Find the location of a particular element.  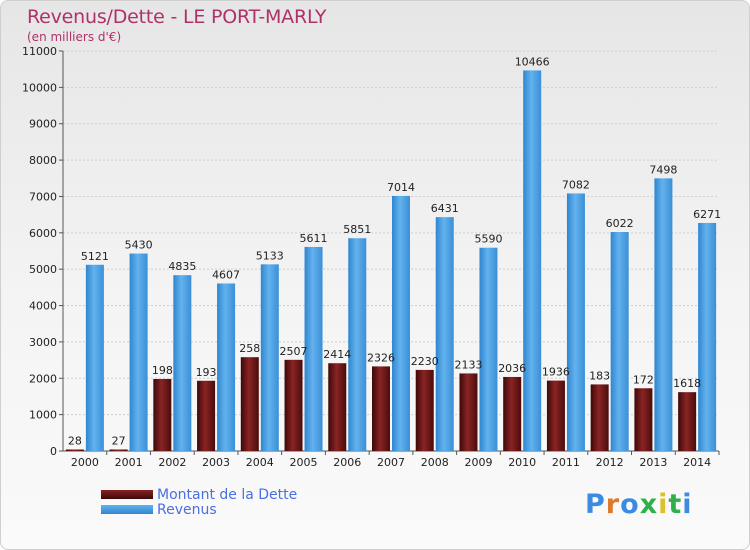

data-label-revenus: 5430 is located at coordinates (139, 245).